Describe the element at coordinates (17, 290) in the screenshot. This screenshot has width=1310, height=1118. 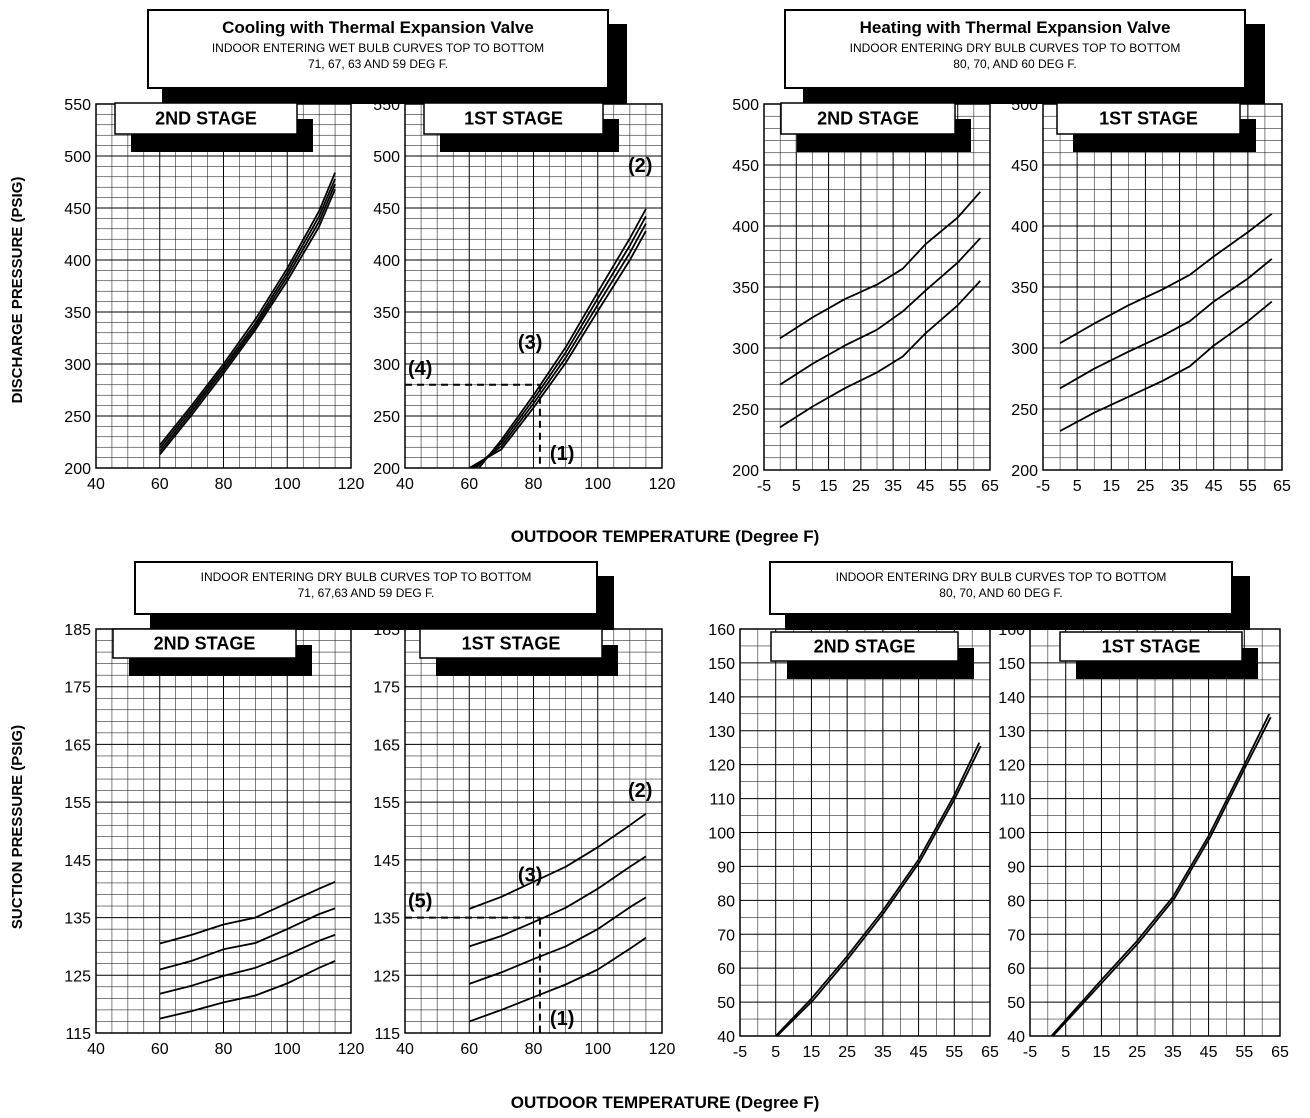
I see `discharge-pressure-ylabel: DISCHARGE PRESSURE (PSIG)` at that location.